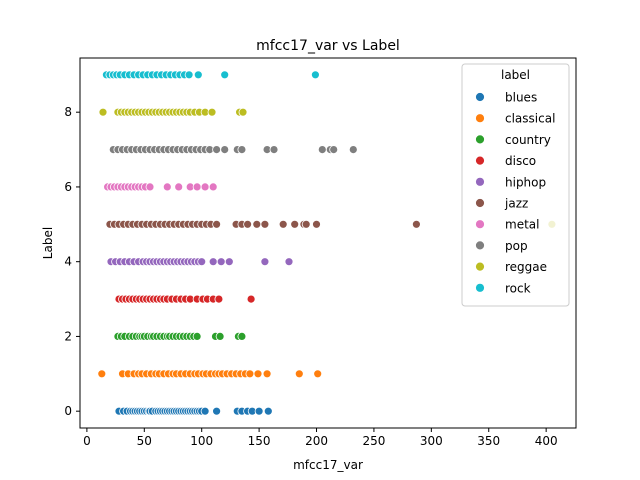 The width and height of the screenshot is (640, 480). I want to click on y-axis: 0 2 4 6 8, so click(72, 261).